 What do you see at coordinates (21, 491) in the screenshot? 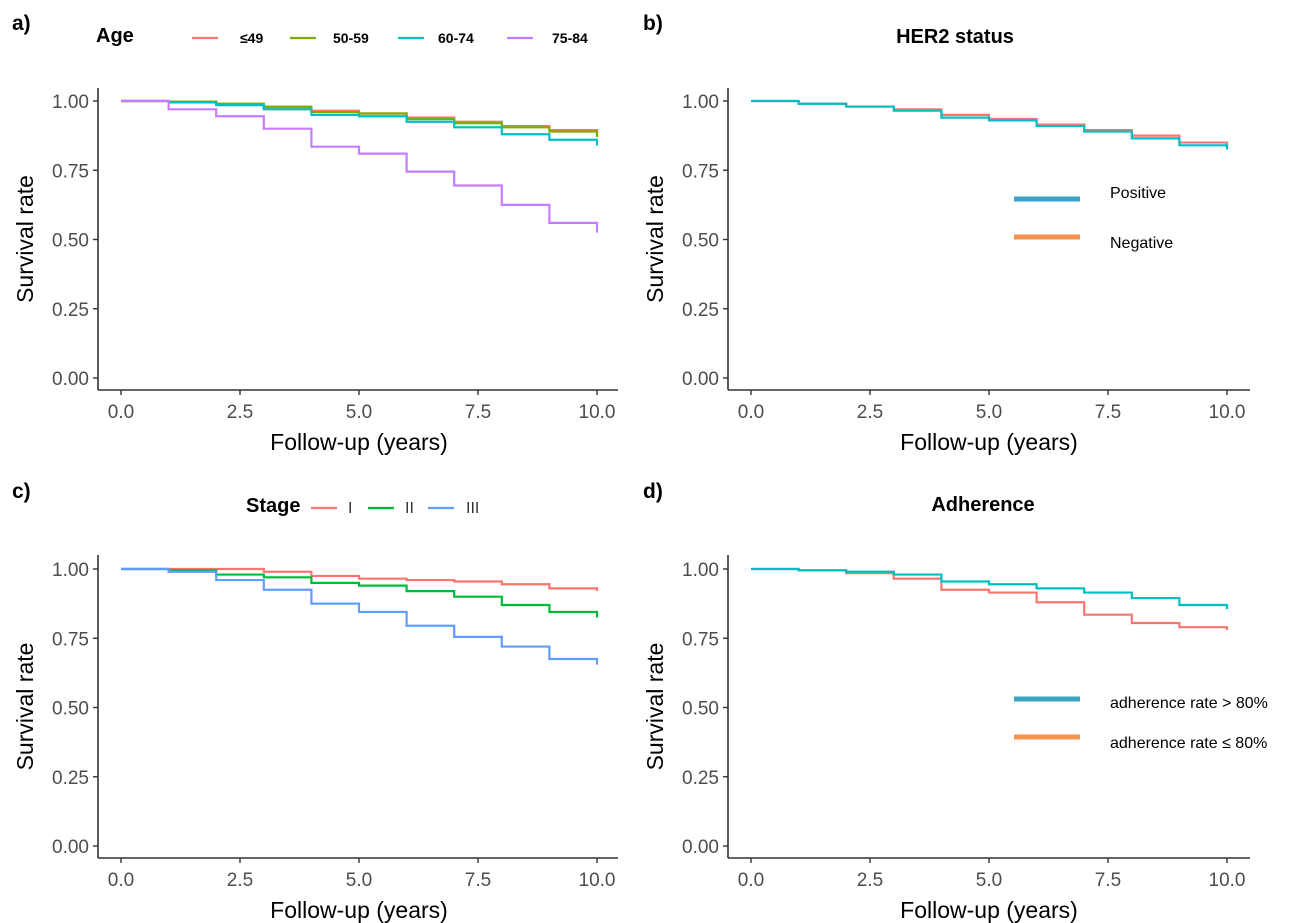
I see `panel-label: c)` at bounding box center [21, 491].